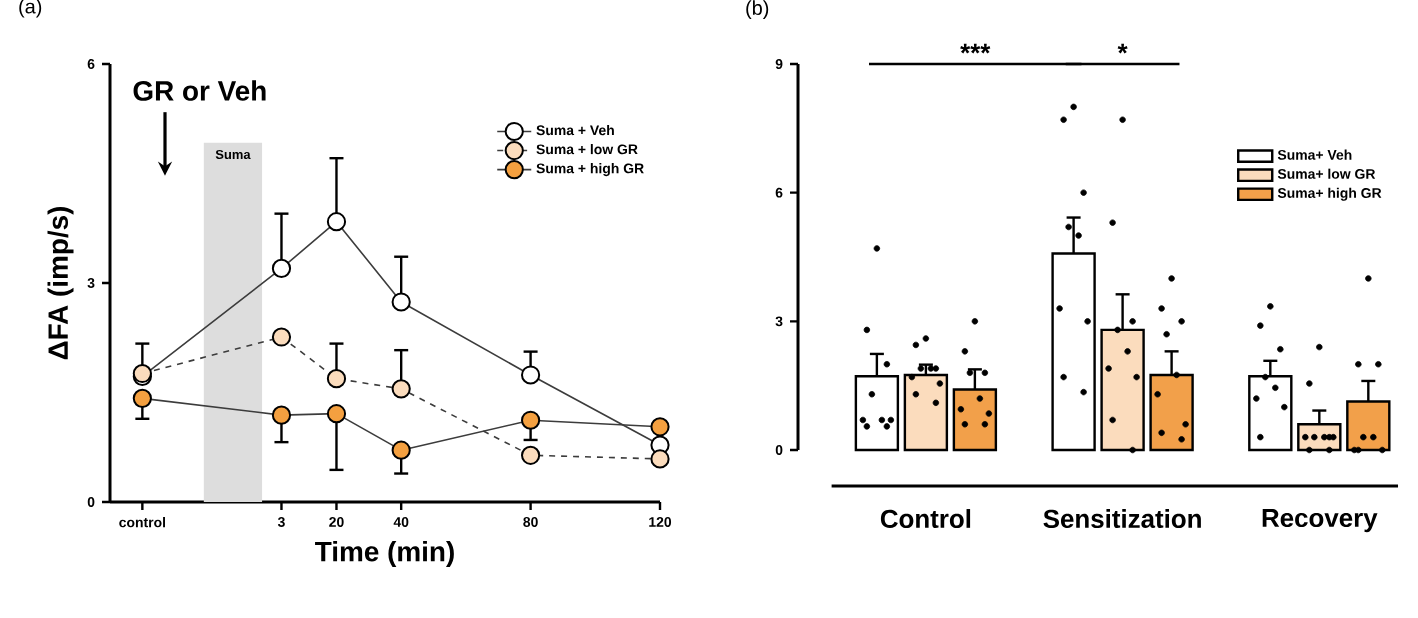  What do you see at coordinates (1320, 521) in the screenshot?
I see `x-tick-label: Recovery` at bounding box center [1320, 521].